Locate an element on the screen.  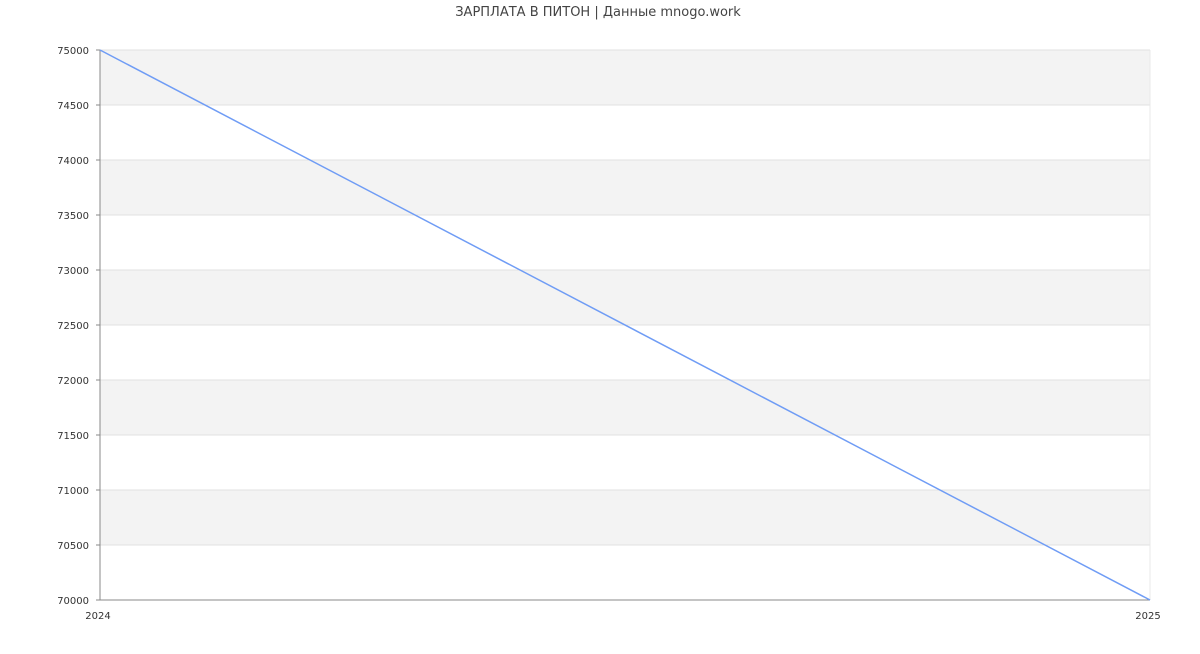
chart-title: ЗАРПЛАТА В ПИТОН | Данные mnogo.work is located at coordinates (598, 12).